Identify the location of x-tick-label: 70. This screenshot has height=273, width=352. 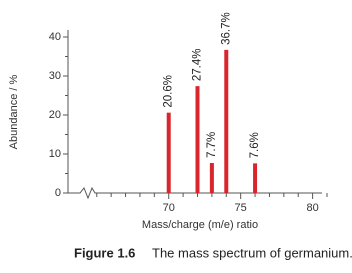
(169, 208).